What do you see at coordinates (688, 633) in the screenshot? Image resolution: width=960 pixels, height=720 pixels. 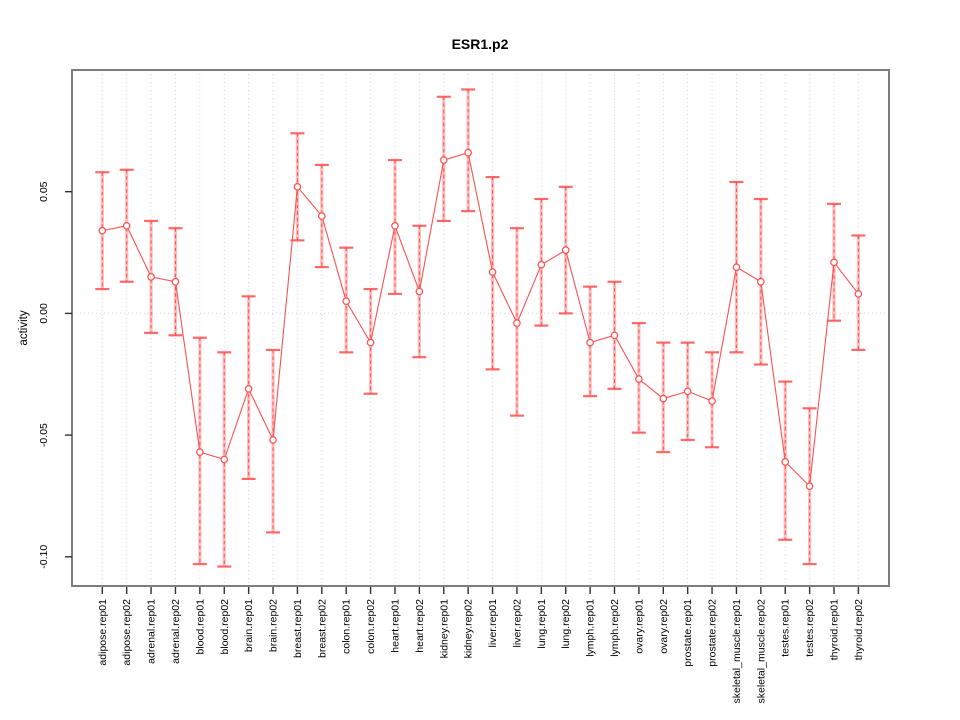 I see `x-tick-label: prostate.rep01` at bounding box center [688, 633].